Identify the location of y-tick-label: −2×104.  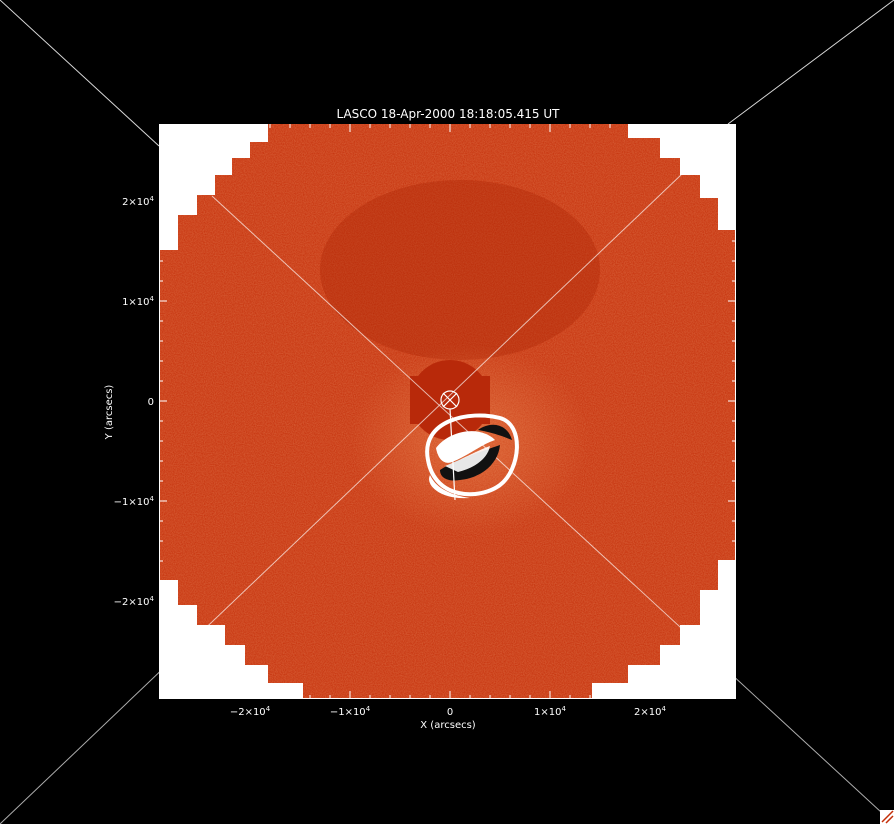
(134, 601).